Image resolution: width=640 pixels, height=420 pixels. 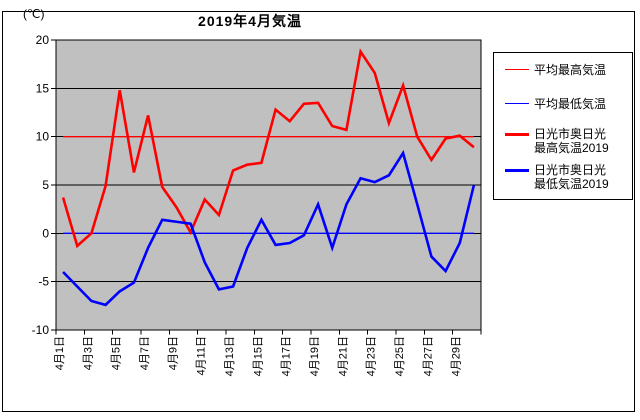 I want to click on legend-label: 最低気温2019, so click(x=571, y=184).